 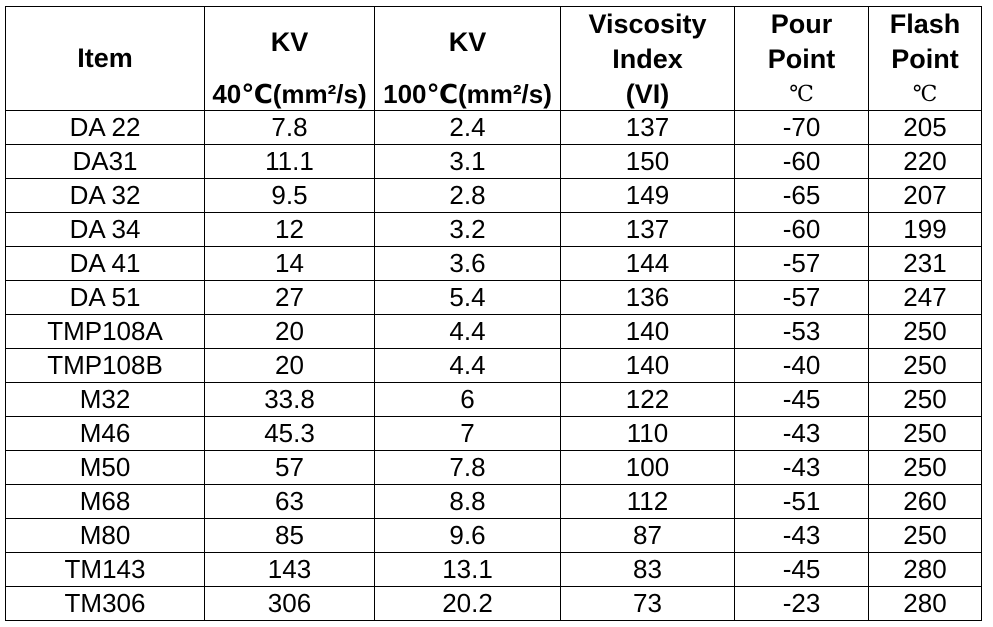 What do you see at coordinates (467, 399) in the screenshot?
I see `cell-kv100: 6` at bounding box center [467, 399].